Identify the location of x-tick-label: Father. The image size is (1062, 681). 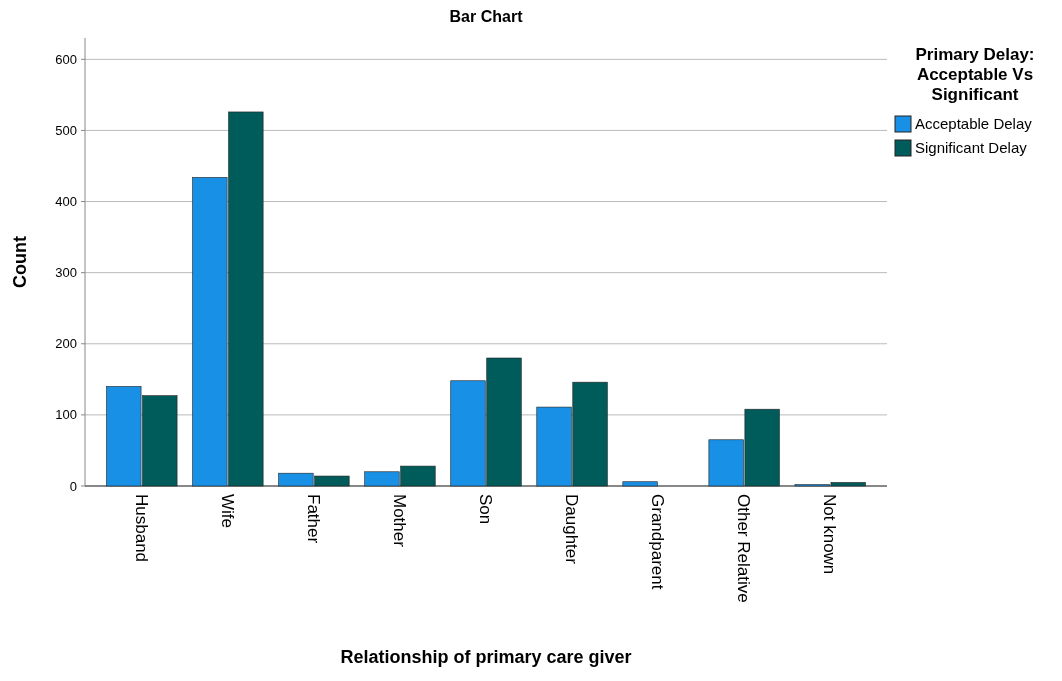
(313, 519).